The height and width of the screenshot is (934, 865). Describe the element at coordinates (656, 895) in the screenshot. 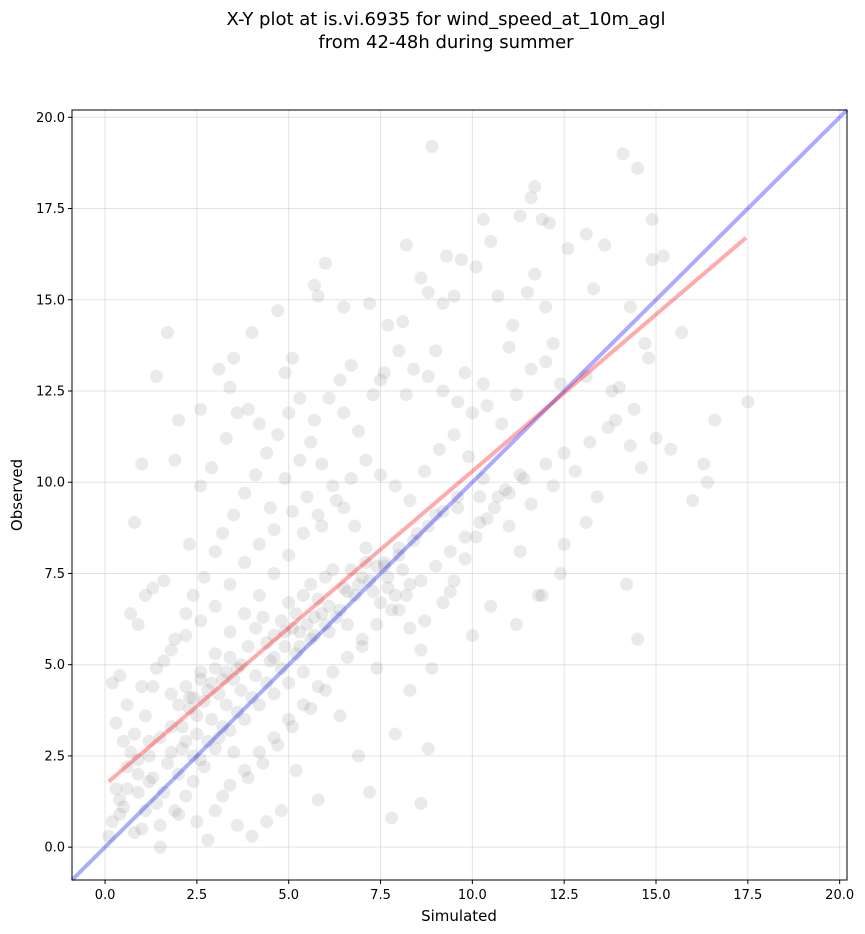

I see `x-tick-label: 15.0` at that location.